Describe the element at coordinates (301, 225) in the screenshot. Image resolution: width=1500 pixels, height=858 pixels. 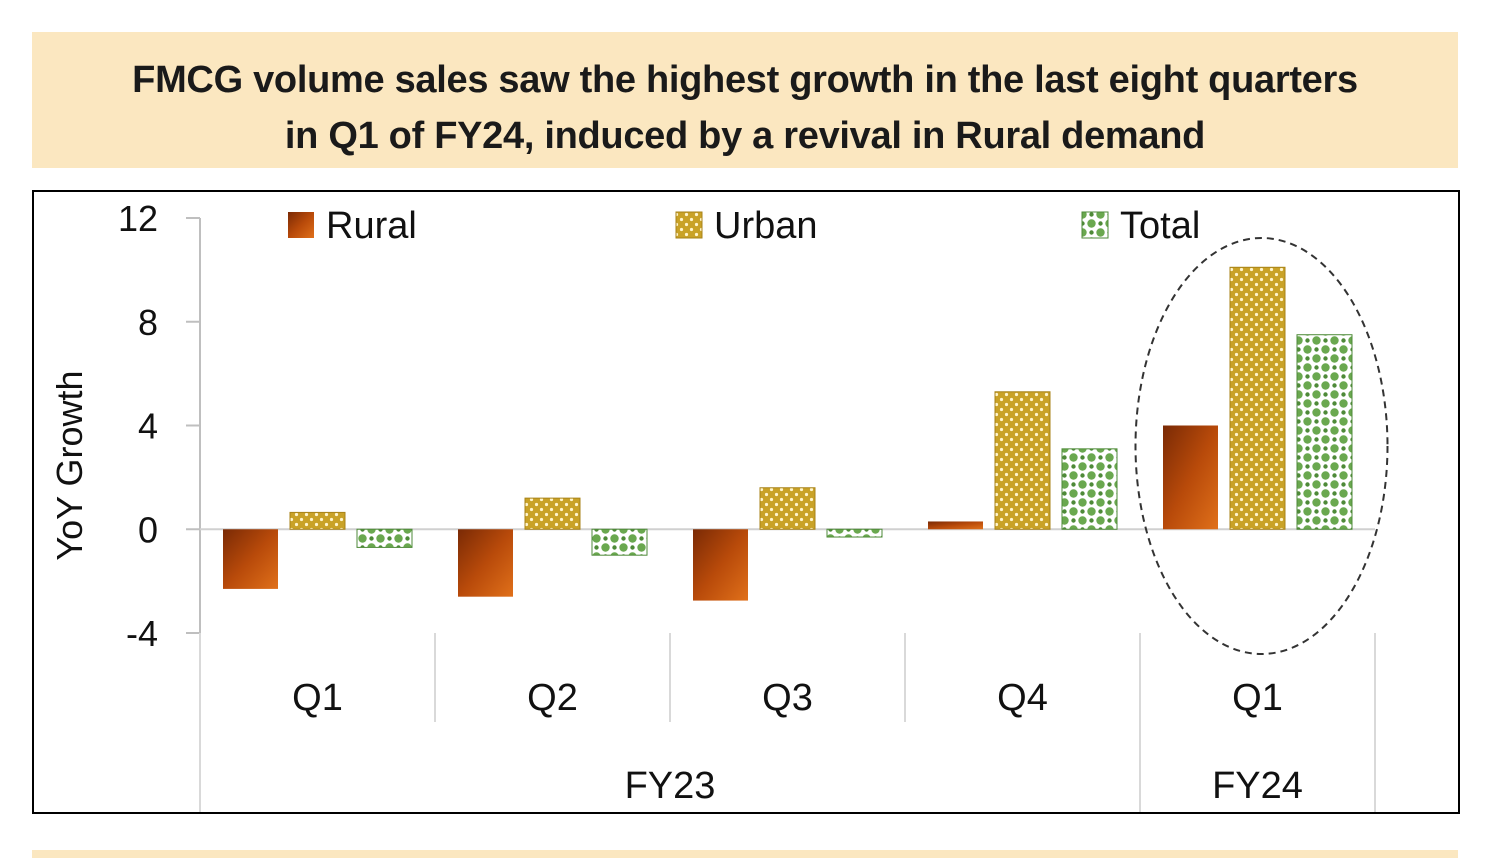
I see `legend-swatch-rural` at that location.